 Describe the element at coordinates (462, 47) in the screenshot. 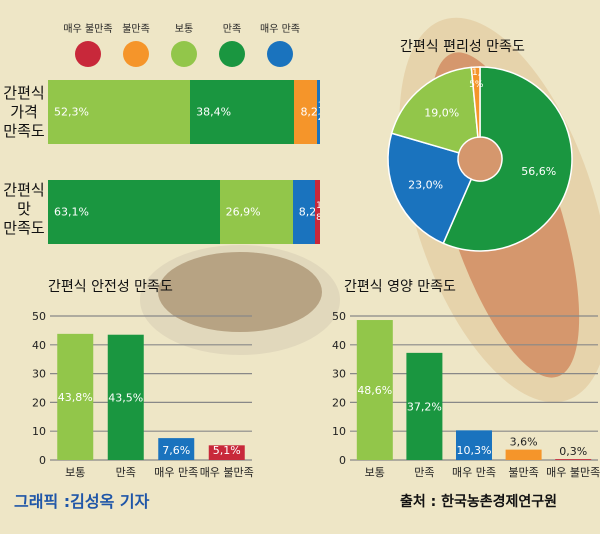

I see `donut-title: 간편식 편리성 만족도` at that location.